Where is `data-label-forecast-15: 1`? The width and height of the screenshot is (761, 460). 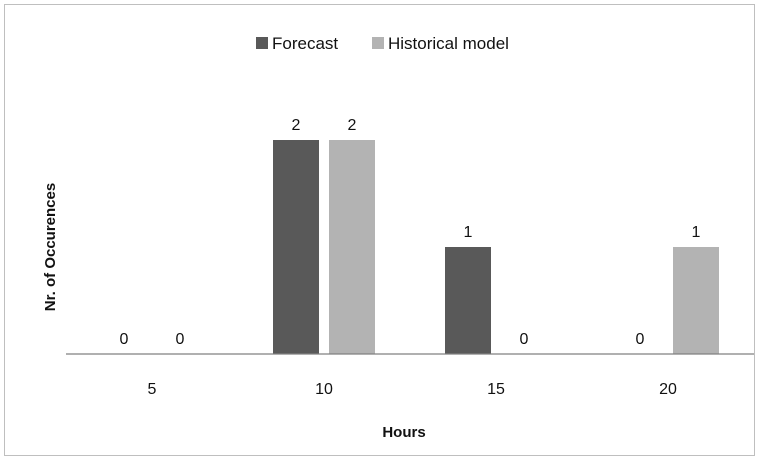 data-label-forecast-15: 1 is located at coordinates (468, 232).